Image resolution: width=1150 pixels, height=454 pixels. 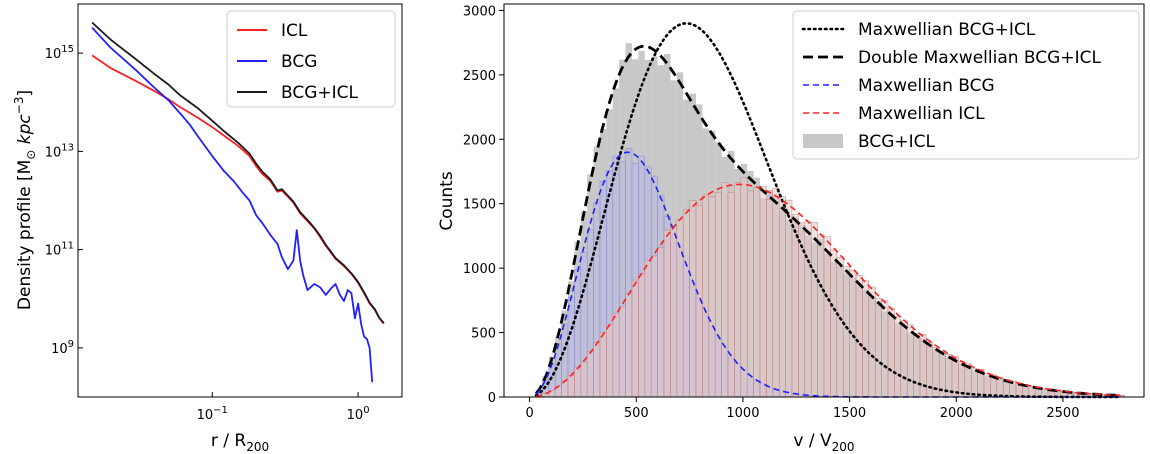 What do you see at coordinates (479, 76) in the screenshot?
I see `y-tick-label: 2500` at bounding box center [479, 76].